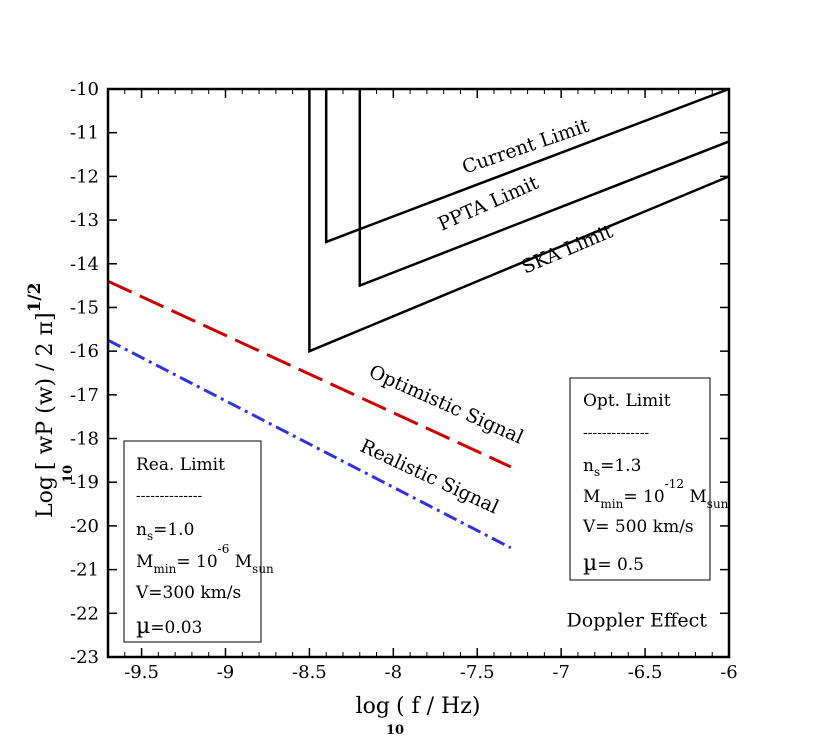 The height and width of the screenshot is (739, 830). I want to click on x-tick-label: -9.5, so click(141, 672).